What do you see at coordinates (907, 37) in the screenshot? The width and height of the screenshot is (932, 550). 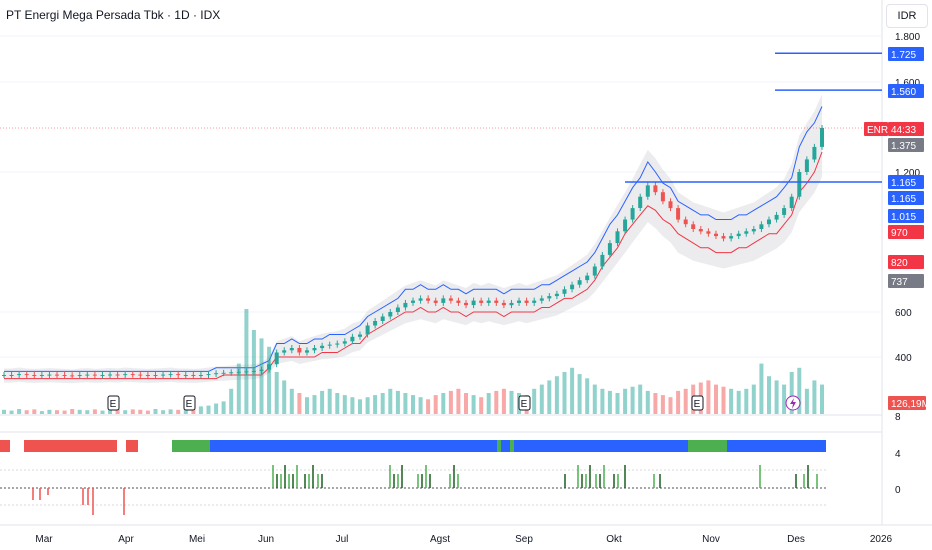 I see `price-axis-tick: 1.800` at bounding box center [907, 37].